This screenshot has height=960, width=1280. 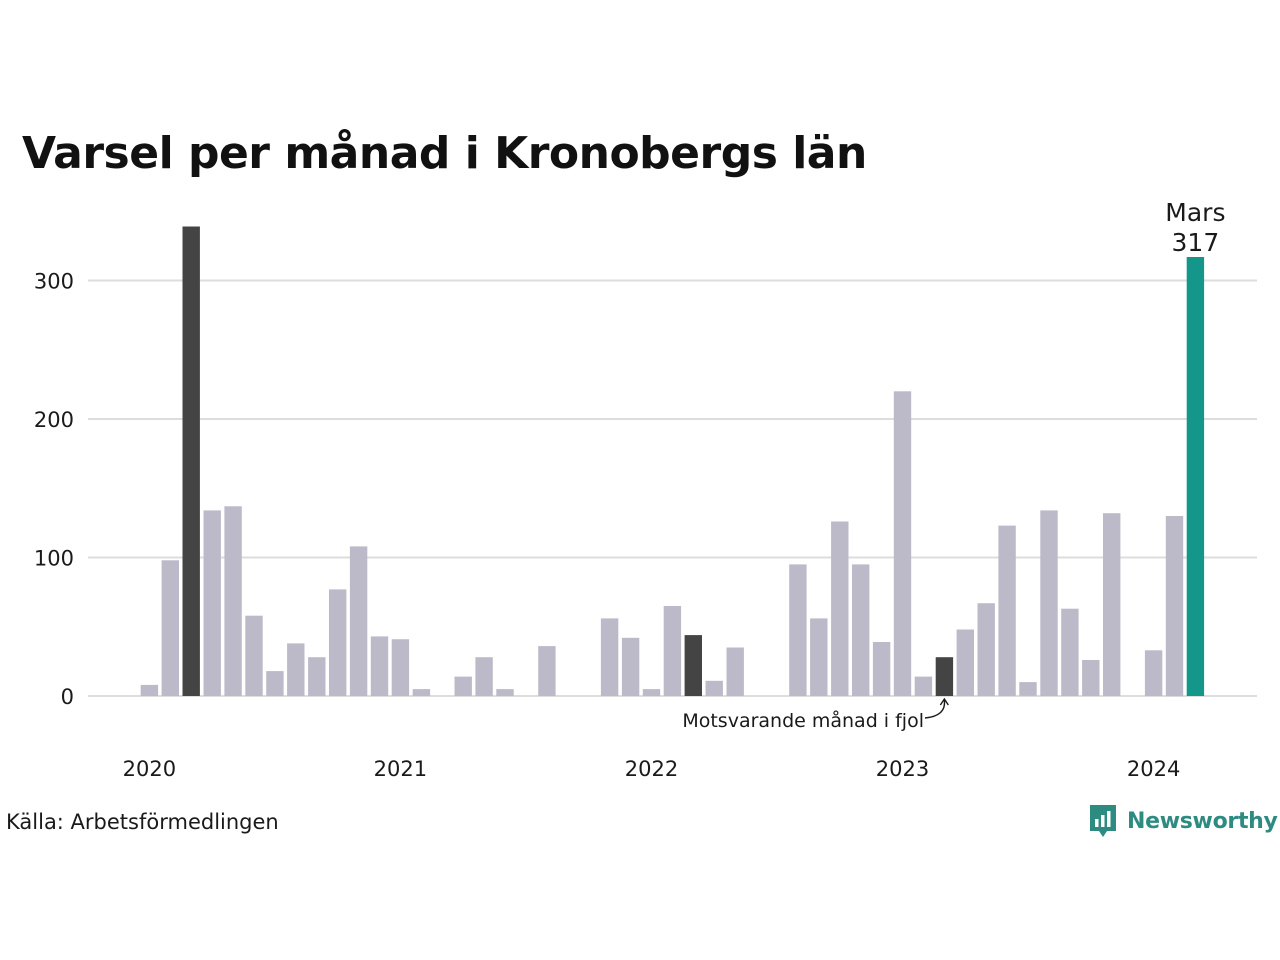 I want to click on x-tick-label: 2020, so click(x=149, y=769).